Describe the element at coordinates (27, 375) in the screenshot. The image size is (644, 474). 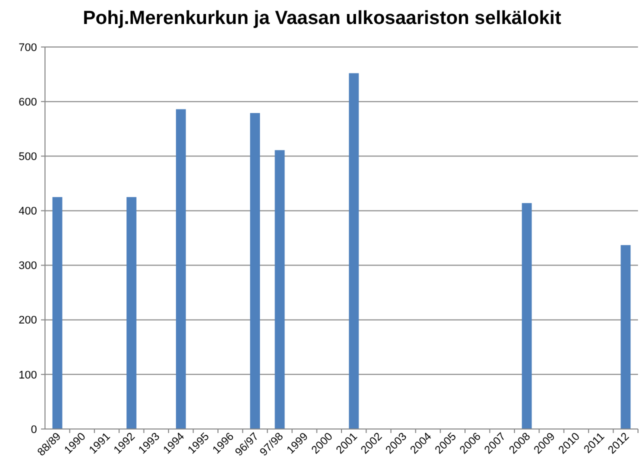
I see `y-tick-label: 100` at that location.